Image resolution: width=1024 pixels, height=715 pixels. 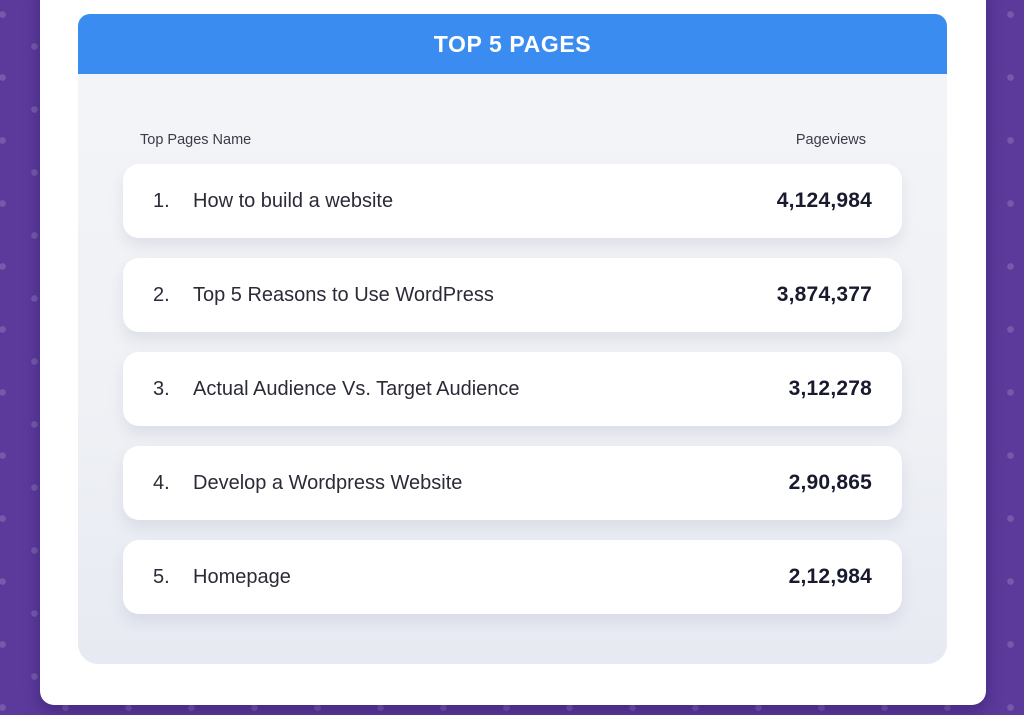 What do you see at coordinates (328, 482) in the screenshot?
I see `row-page-name: Develop a Wordpress Website` at bounding box center [328, 482].